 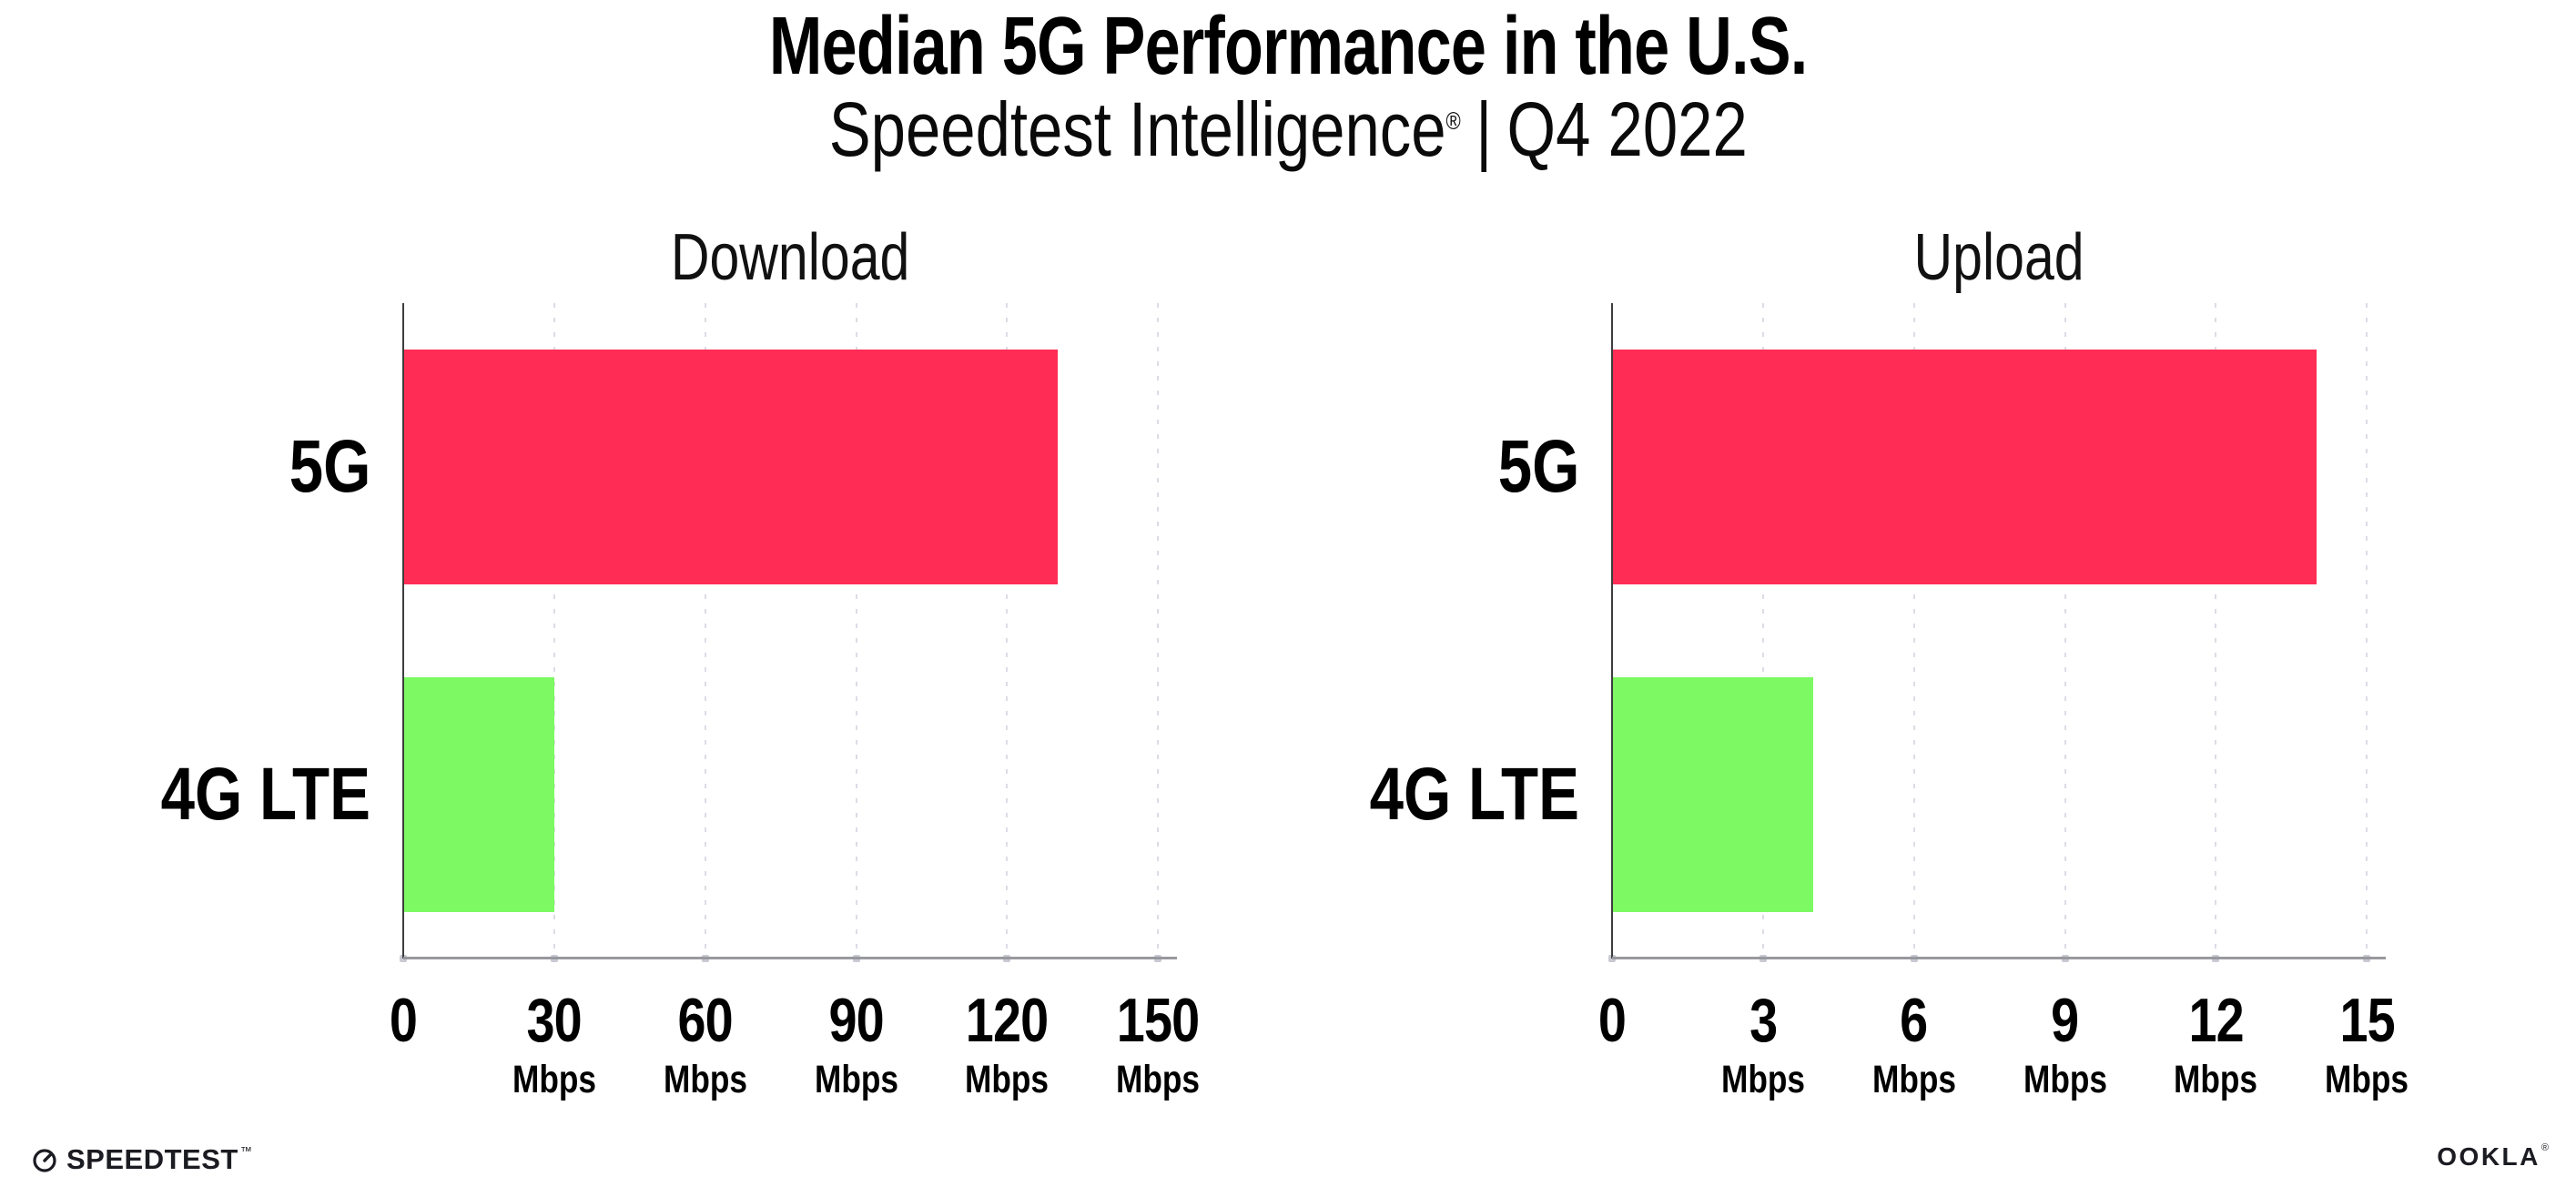 I want to click on x-tick-number: 90, so click(x=856, y=1021).